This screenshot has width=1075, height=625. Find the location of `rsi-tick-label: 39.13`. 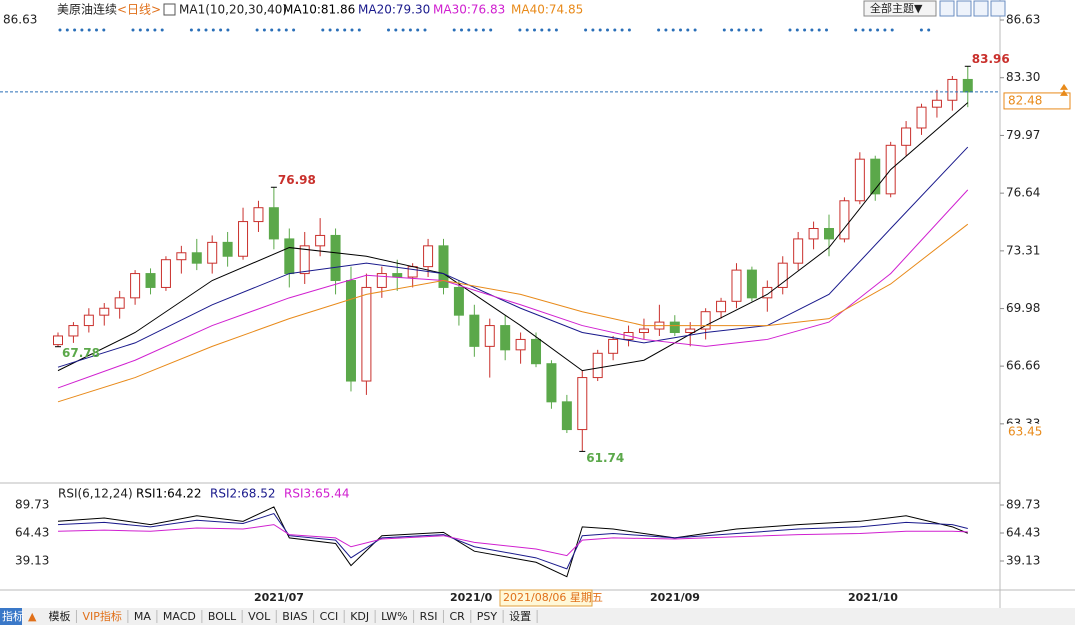

rsi-tick-label: 39.13 is located at coordinates (1023, 561).